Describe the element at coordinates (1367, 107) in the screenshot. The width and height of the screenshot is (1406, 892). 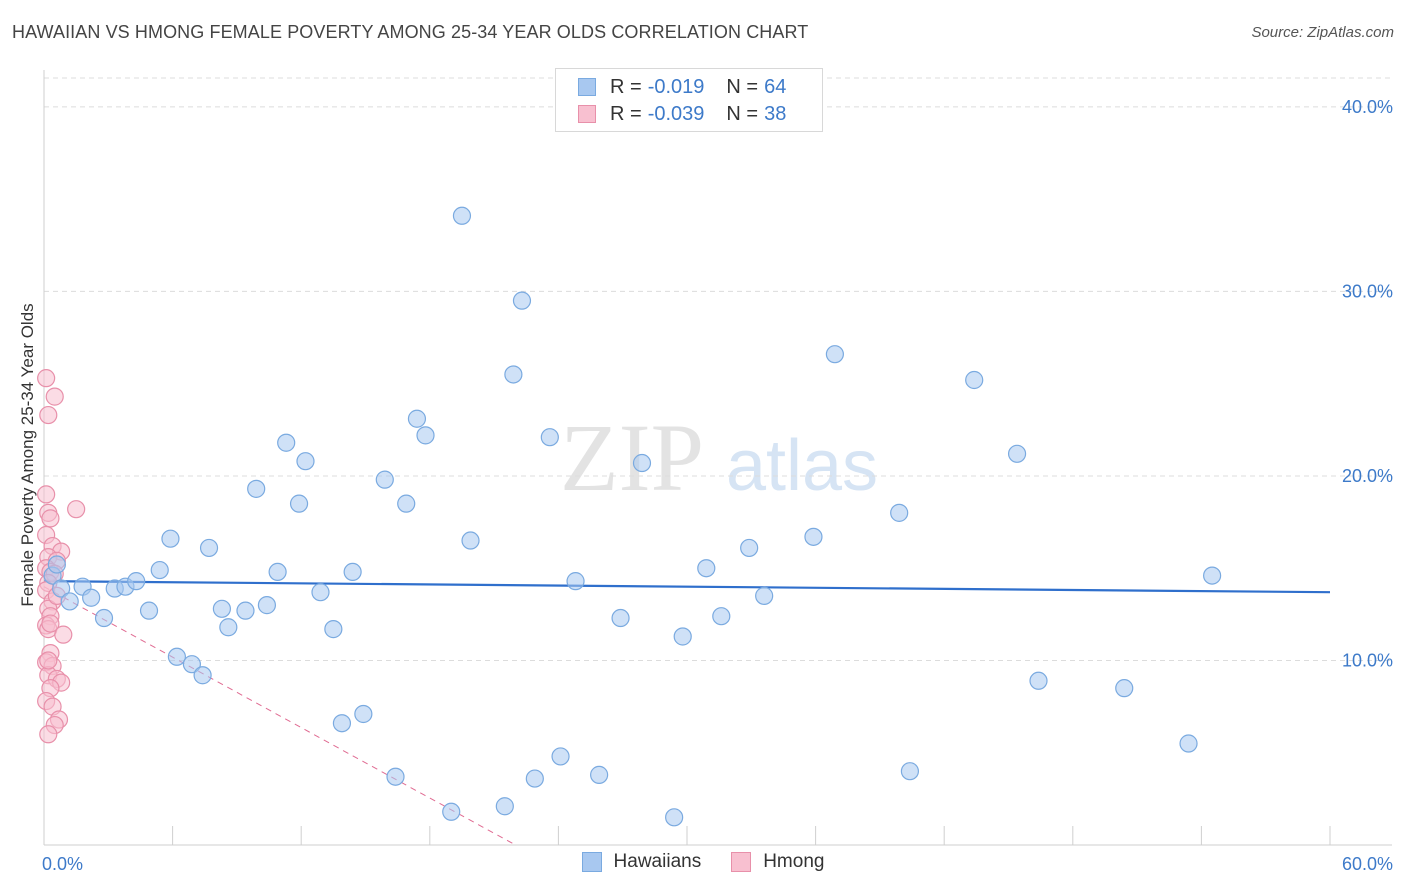
I see `y-tick-label: 40.0%` at that location.